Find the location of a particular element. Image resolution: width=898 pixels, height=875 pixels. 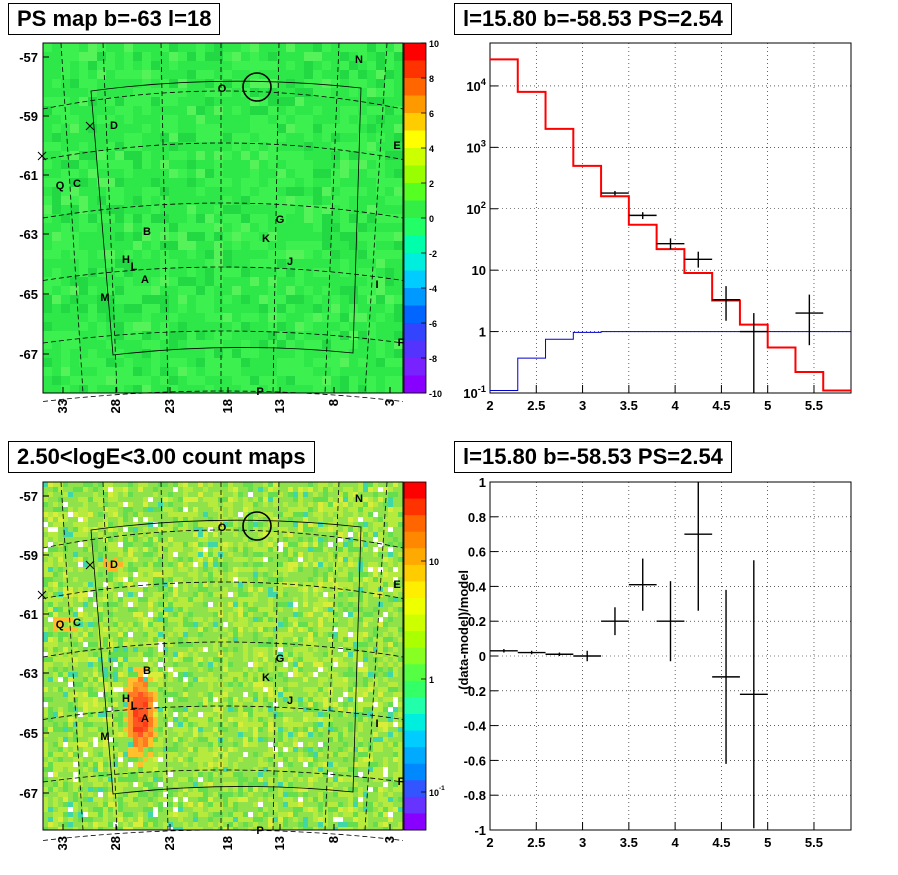

ps-colorbar-tick-label: -4 is located at coordinates (433, 289).